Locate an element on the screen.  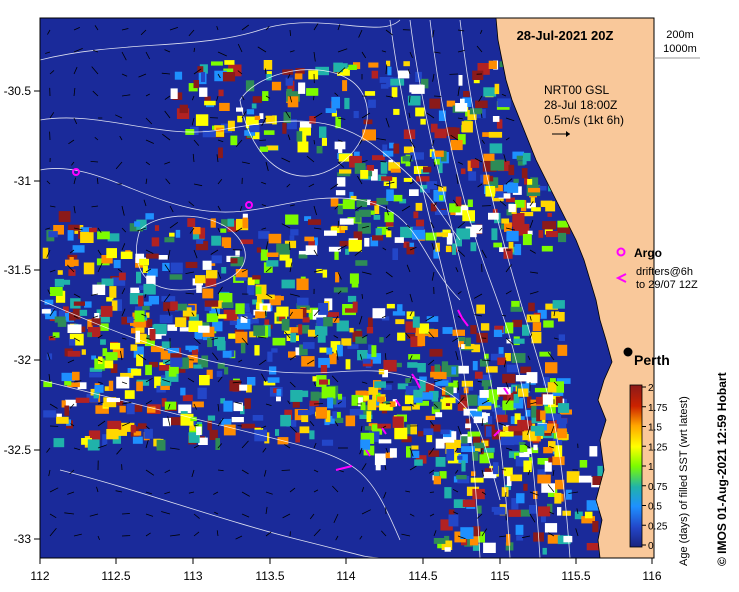
argo-legend-label: Argo is located at coordinates (648, 253).